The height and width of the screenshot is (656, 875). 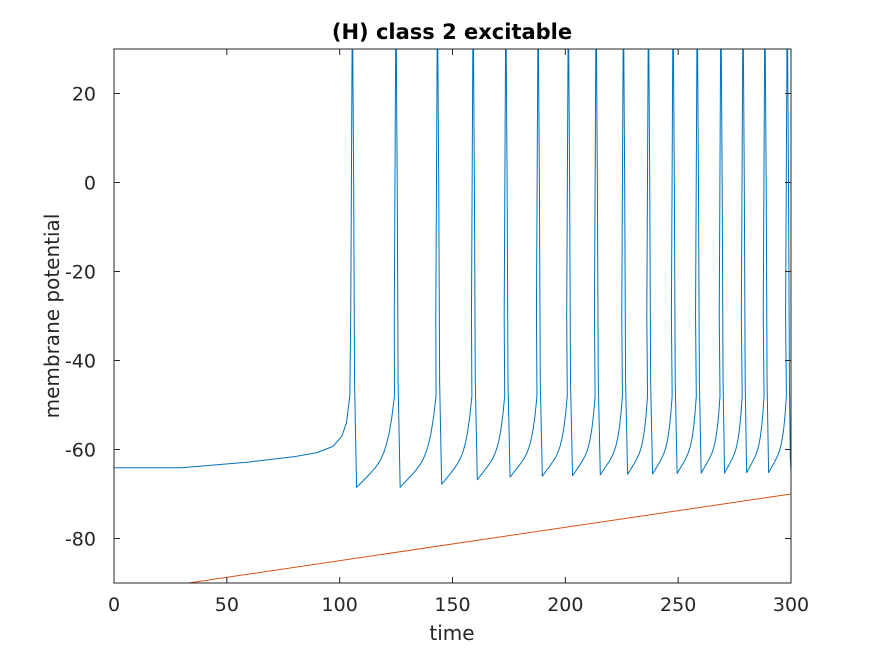 I want to click on y-tick-label: -40, so click(x=80, y=362).